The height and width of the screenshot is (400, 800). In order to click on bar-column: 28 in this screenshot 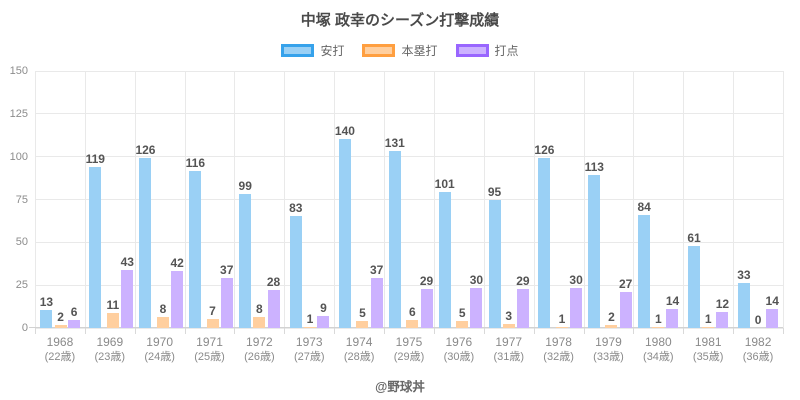, I will do `click(273, 302)`.